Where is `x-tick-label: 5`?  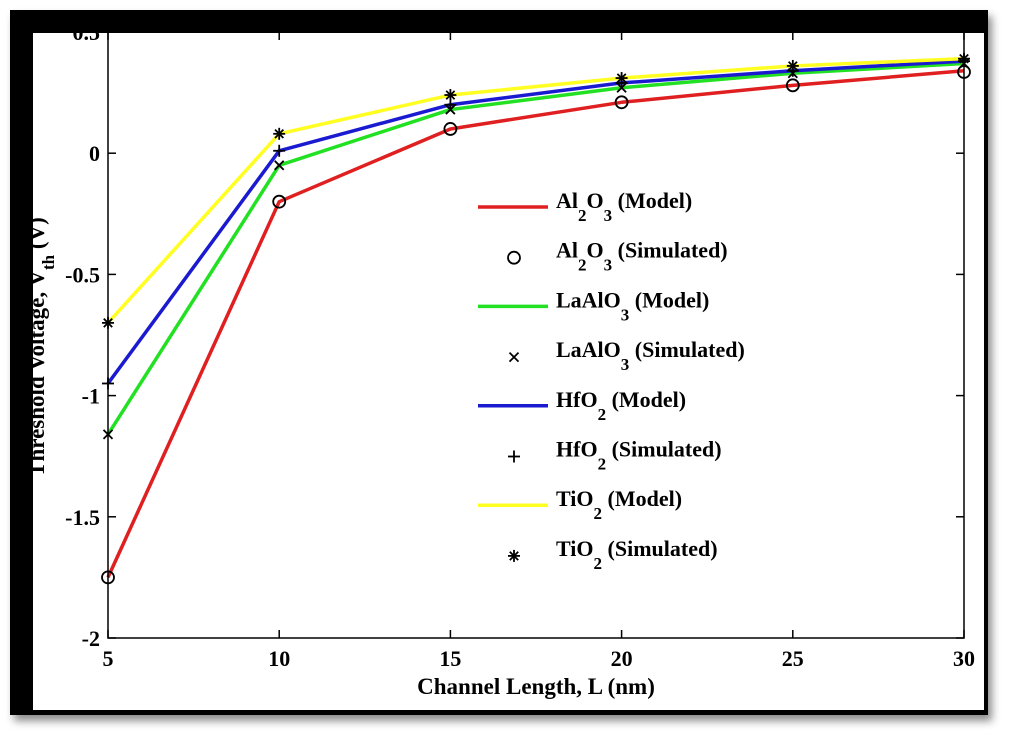
x-tick-label: 5 is located at coordinates (108, 658).